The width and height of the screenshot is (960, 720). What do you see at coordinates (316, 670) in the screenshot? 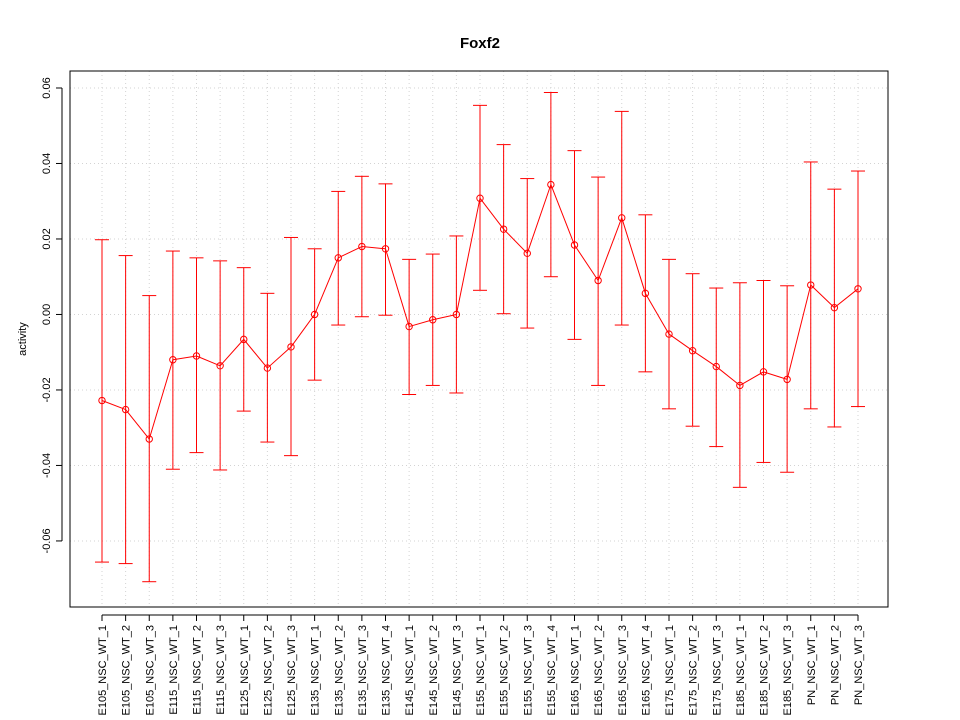
I see `x-tick-label: E135_NSC_WT_1` at bounding box center [316, 670].